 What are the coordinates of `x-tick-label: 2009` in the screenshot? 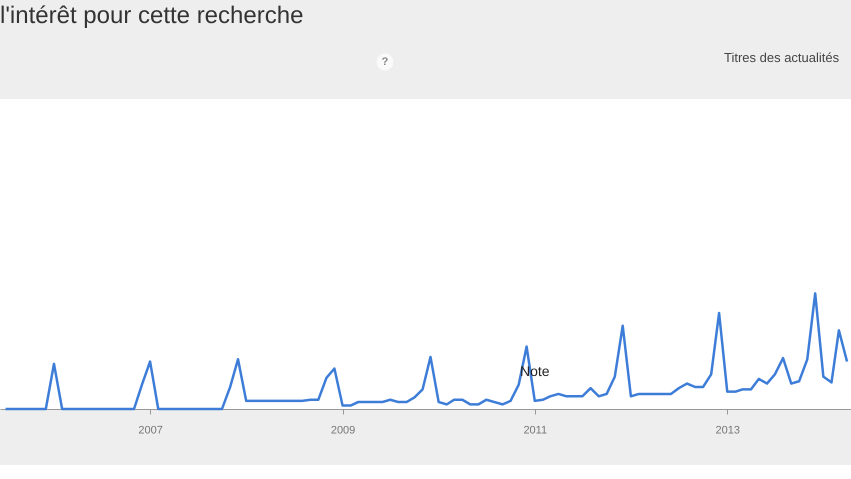 It's located at (343, 430).